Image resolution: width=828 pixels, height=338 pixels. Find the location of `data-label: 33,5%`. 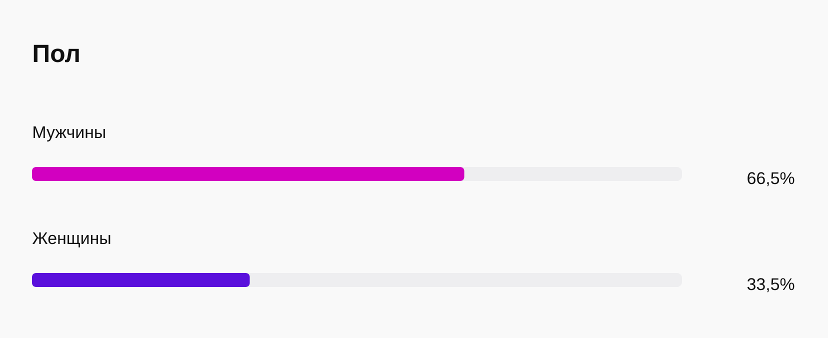

data-label: 33,5% is located at coordinates (770, 285).